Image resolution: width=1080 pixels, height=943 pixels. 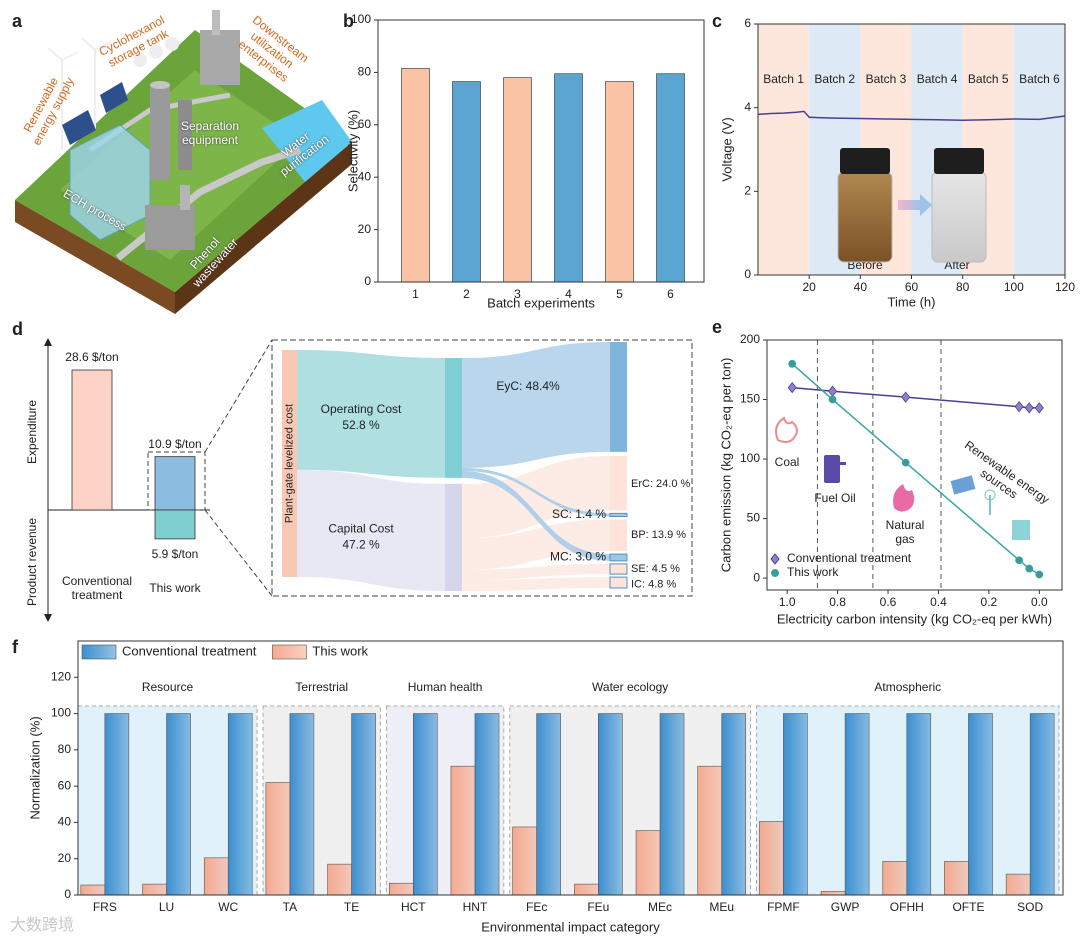 What do you see at coordinates (726, 149) in the screenshot?
I see `y-axis-title: Voltage (V)` at bounding box center [726, 149].